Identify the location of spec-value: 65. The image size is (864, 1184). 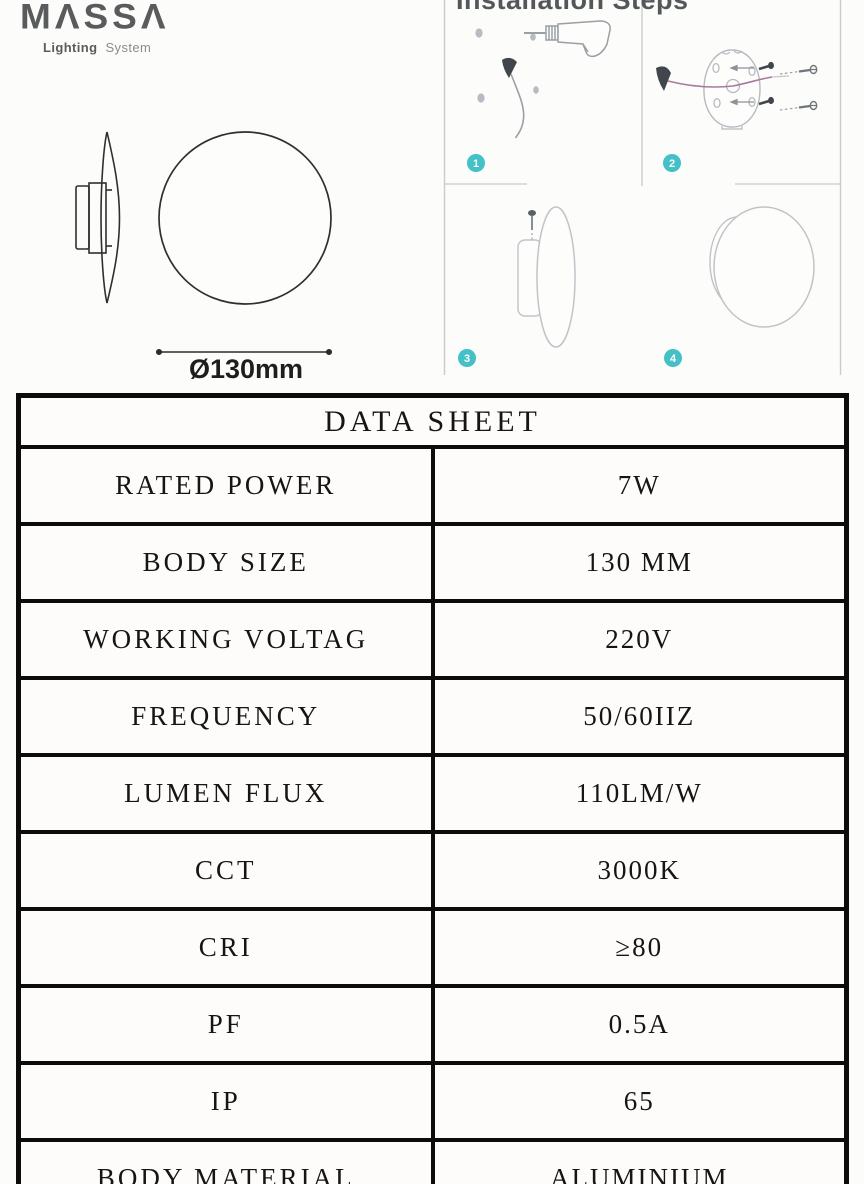
(639, 1101).